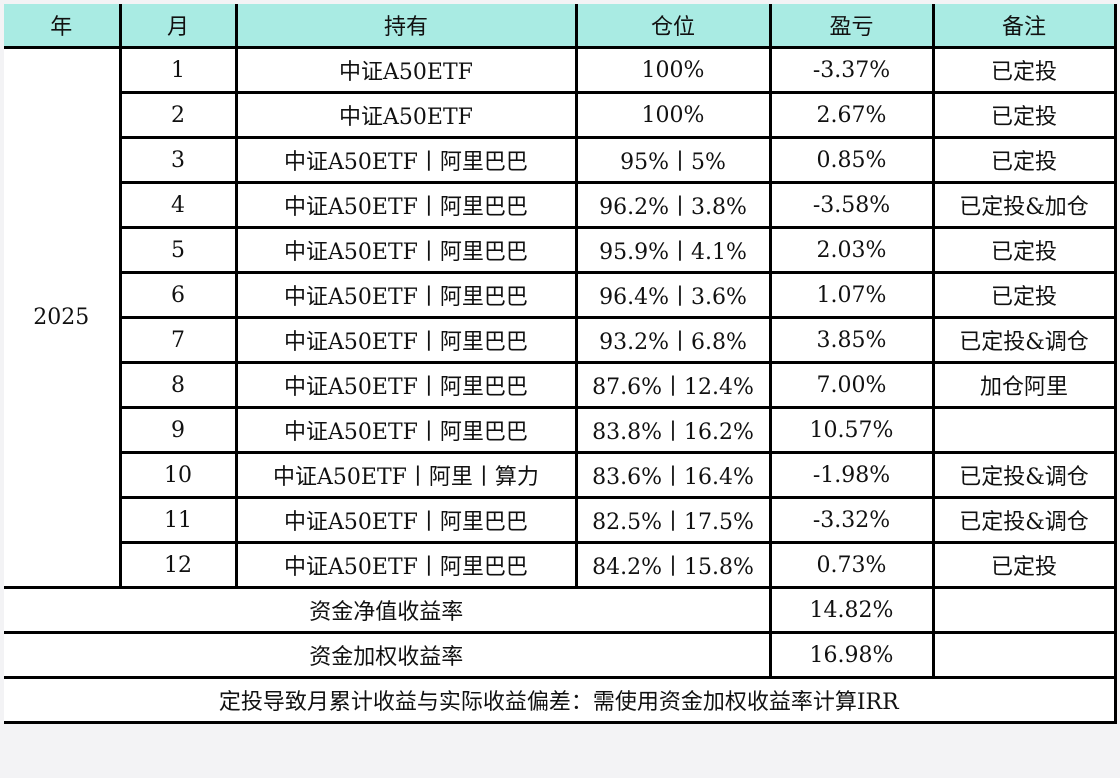 This screenshot has height=778, width=1120. What do you see at coordinates (388, 655) in the screenshot?
I see `summary-label: 资金加权收益率` at bounding box center [388, 655].